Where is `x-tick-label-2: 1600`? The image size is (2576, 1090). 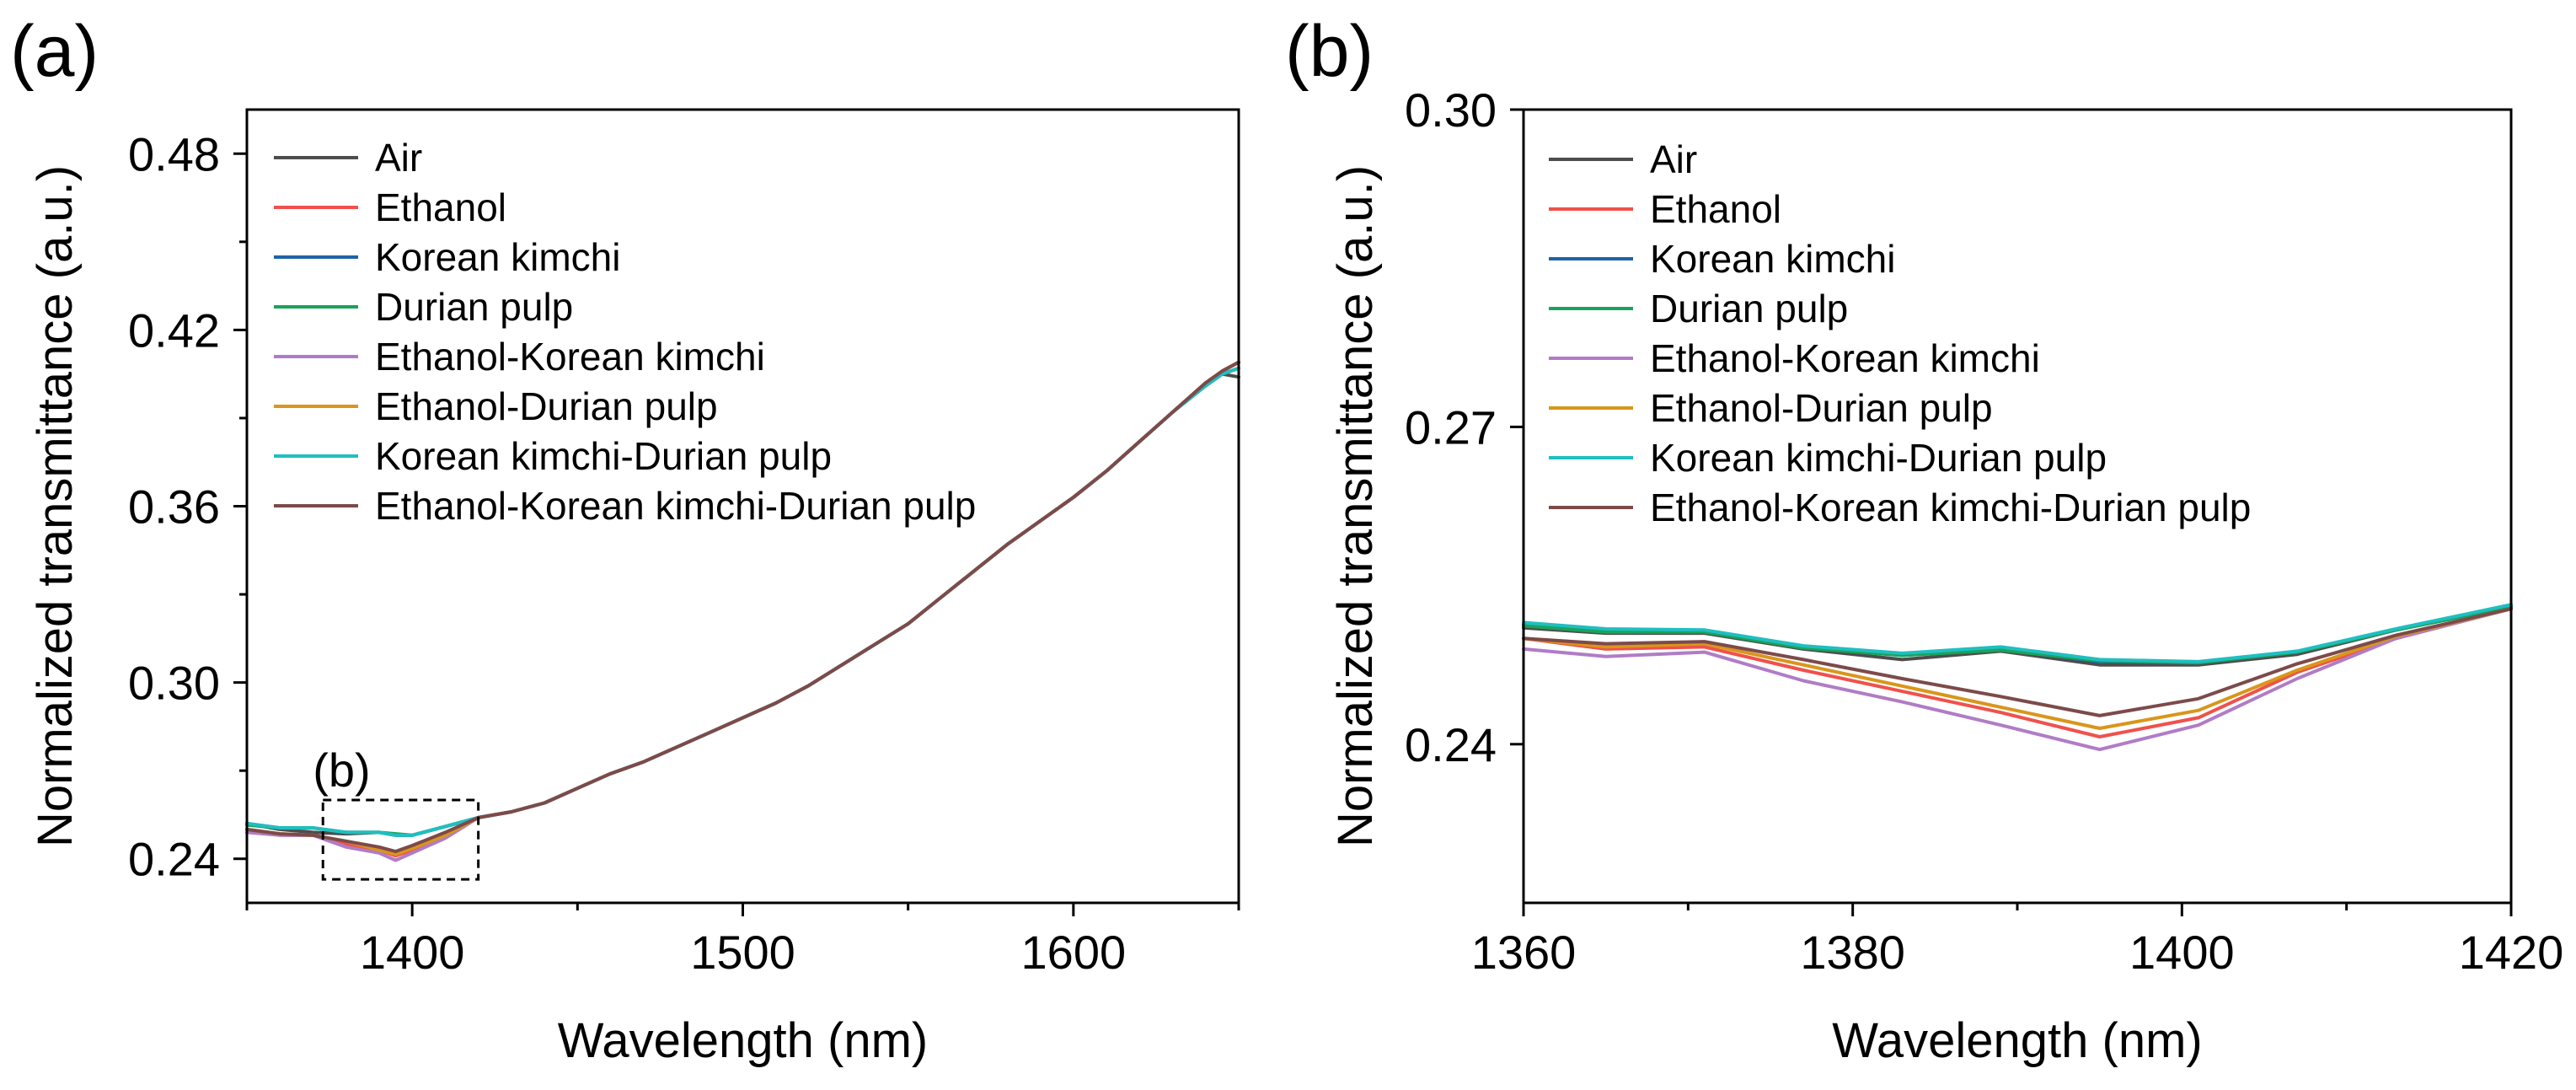 x-tick-label-2: 1600 is located at coordinates (1074, 952).